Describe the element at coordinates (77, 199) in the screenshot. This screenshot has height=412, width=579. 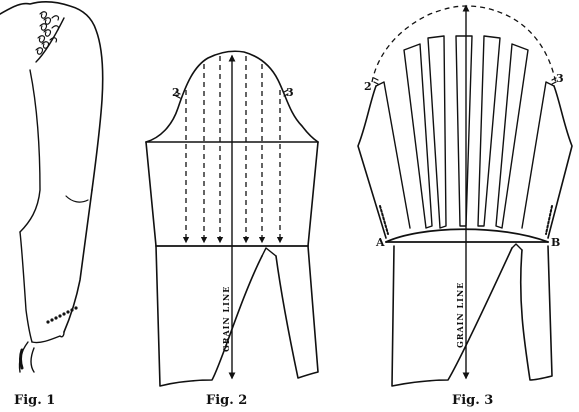
I see `fig1-elbow-crease` at that location.